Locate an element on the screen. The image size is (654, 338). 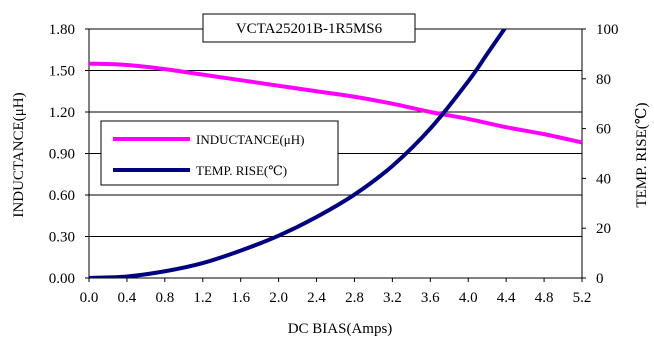
y-axis-title: INDUCTANCE(μH) is located at coordinates (19, 154).